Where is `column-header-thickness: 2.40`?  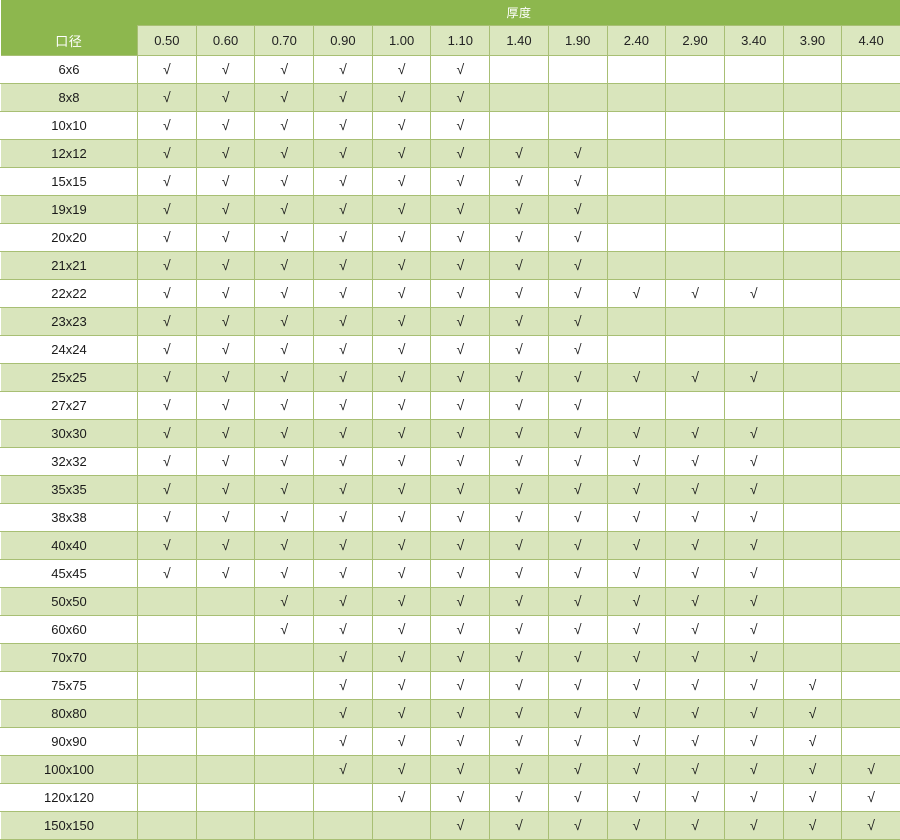
column-header-thickness: 2.40 is located at coordinates (636, 41).